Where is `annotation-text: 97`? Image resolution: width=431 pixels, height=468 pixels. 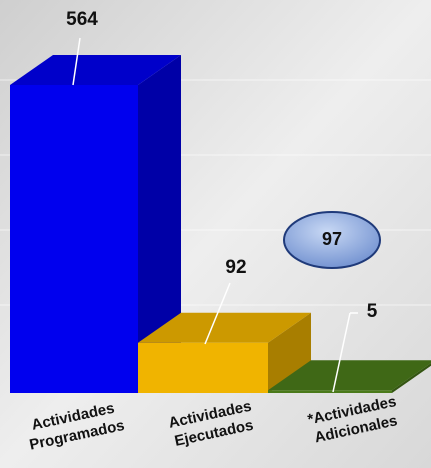 annotation-text: 97 is located at coordinates (332, 239).